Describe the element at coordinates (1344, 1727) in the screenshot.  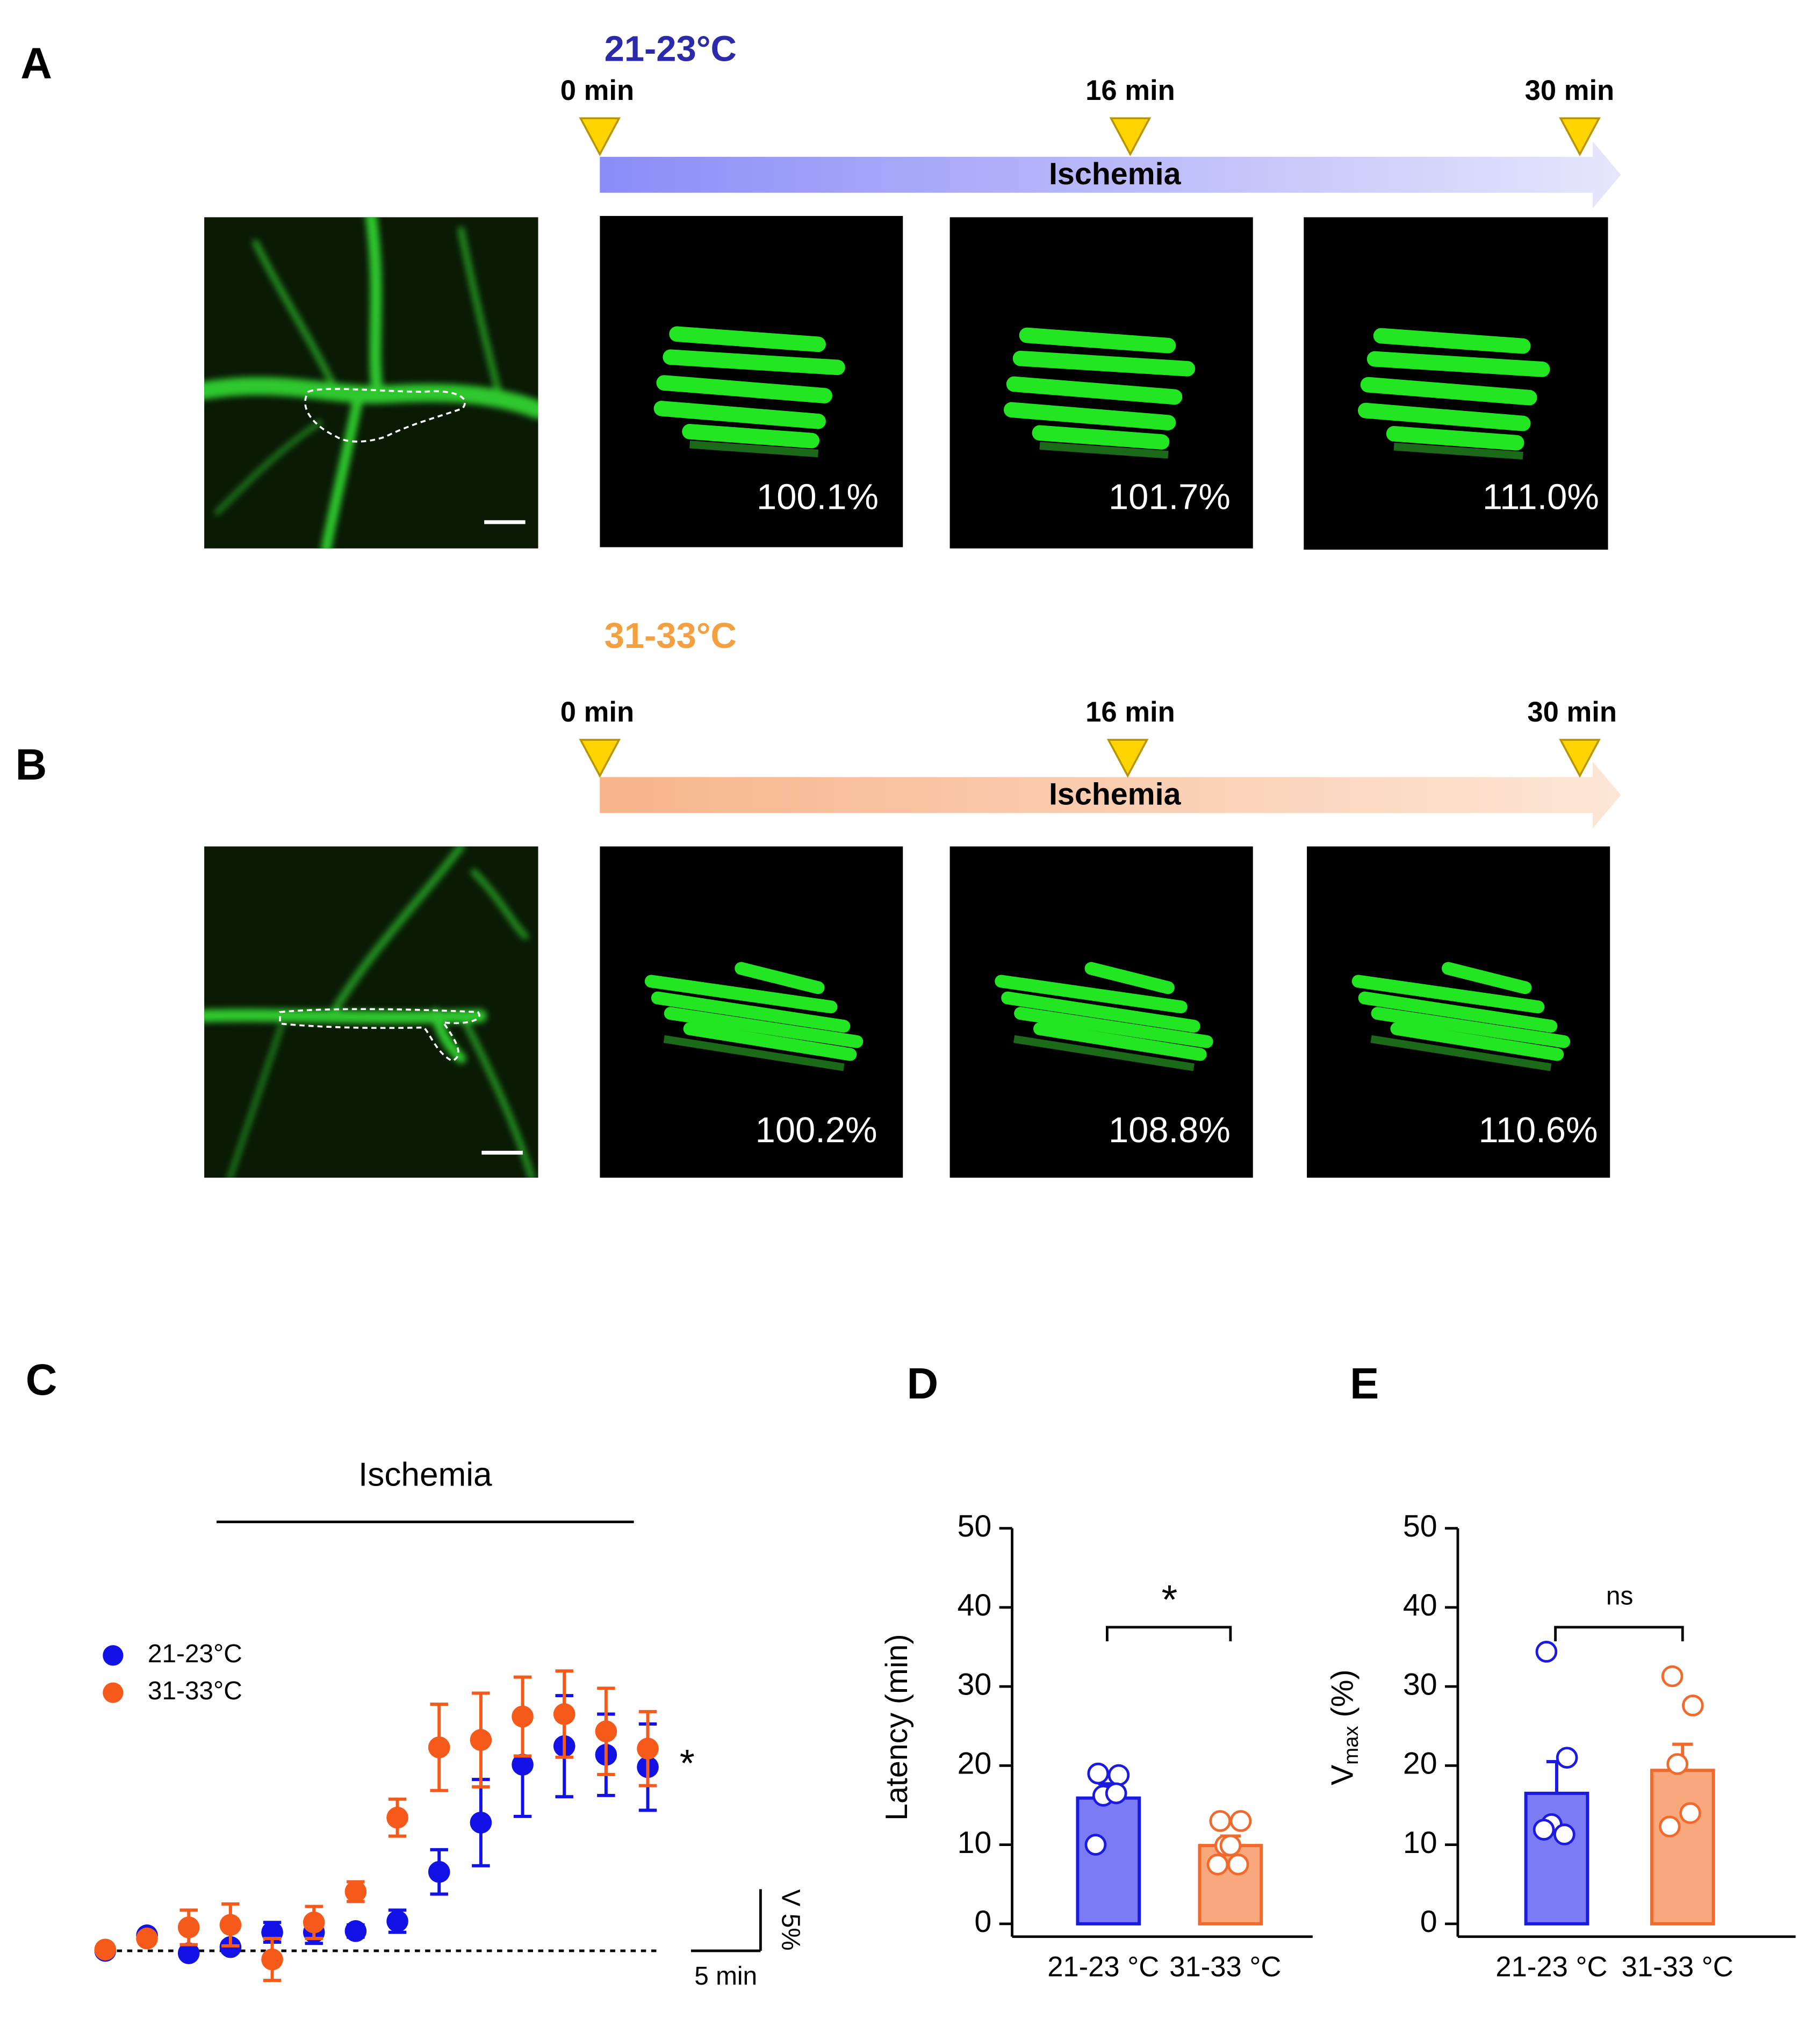
I see `y-axis-label: Vmax (%)` at that location.